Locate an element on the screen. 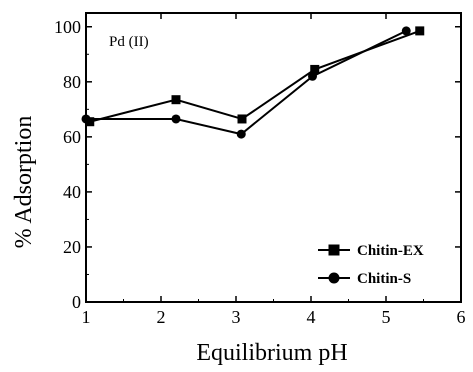 The width and height of the screenshot is (473, 372). legend-label: Chitin-EX is located at coordinates (390, 251).